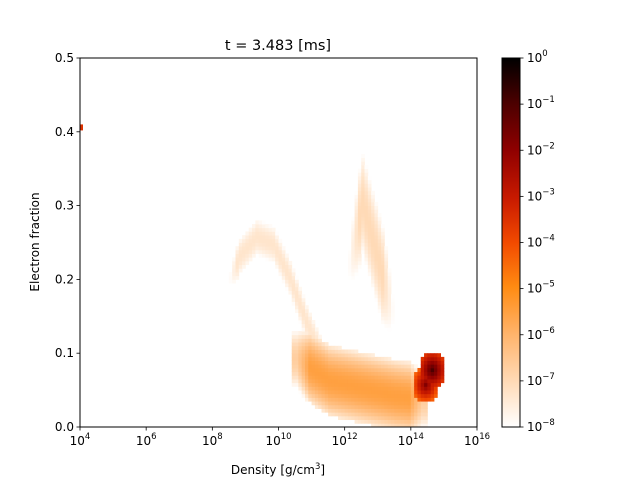  Describe the element at coordinates (537, 57) in the screenshot. I see `colorbar-tick-label: 100` at that location.